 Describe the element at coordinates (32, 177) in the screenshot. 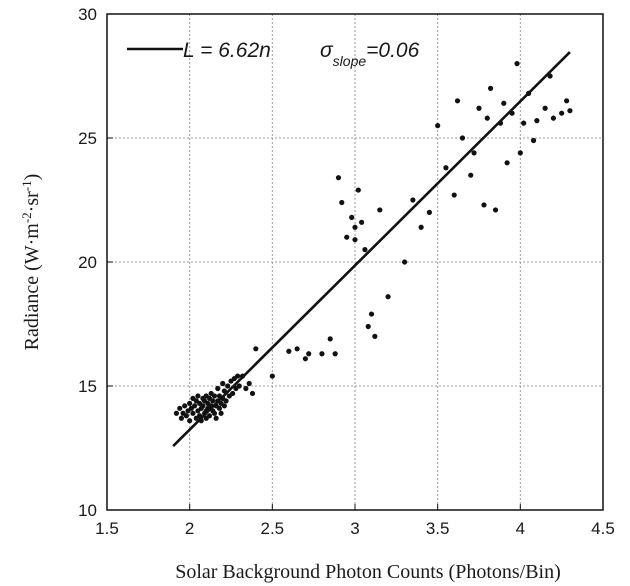

I see `y-label-end: )` at that location.